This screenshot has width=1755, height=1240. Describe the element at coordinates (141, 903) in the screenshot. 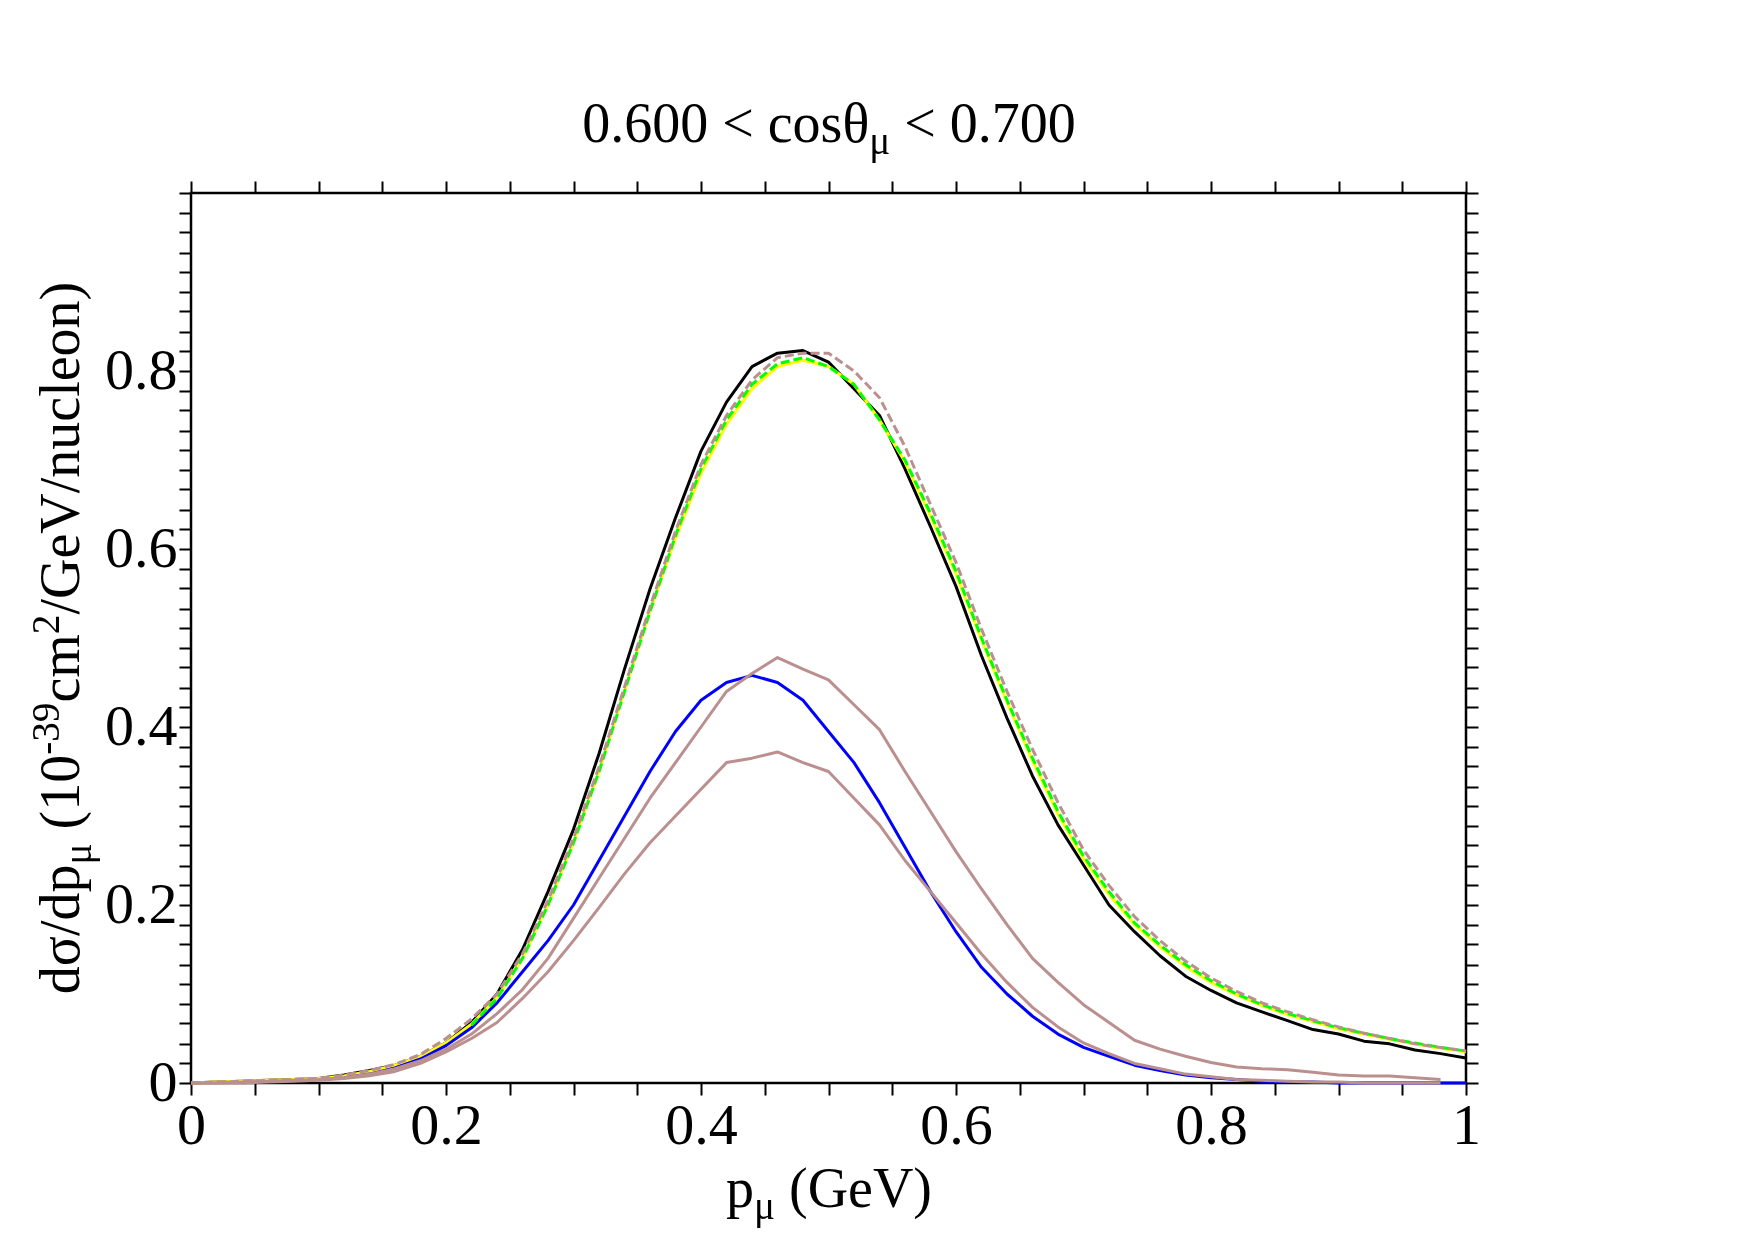

I see `y-tick-label: 0.2` at that location.